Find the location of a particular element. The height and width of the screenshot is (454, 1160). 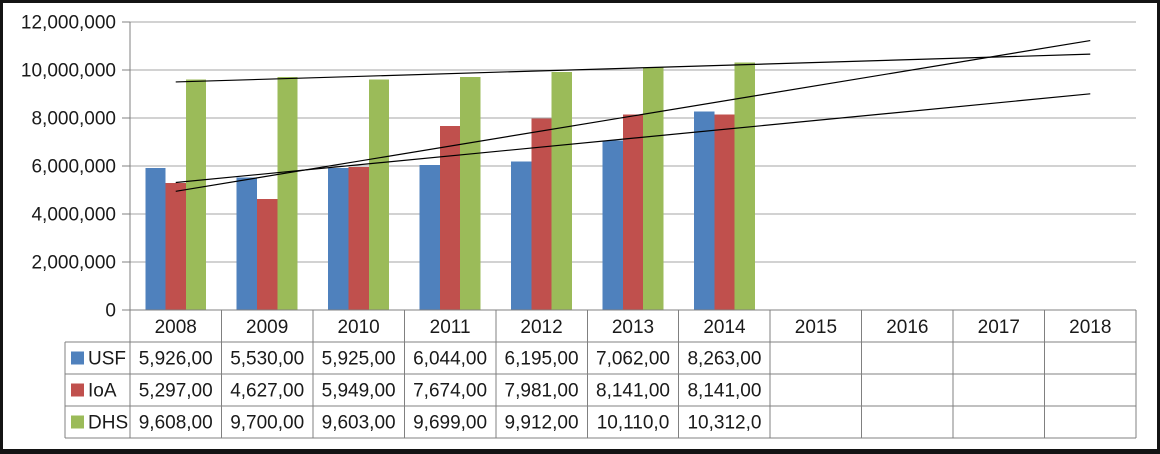

table-cell-dhs-2010: 9,603,00 is located at coordinates (359, 423).